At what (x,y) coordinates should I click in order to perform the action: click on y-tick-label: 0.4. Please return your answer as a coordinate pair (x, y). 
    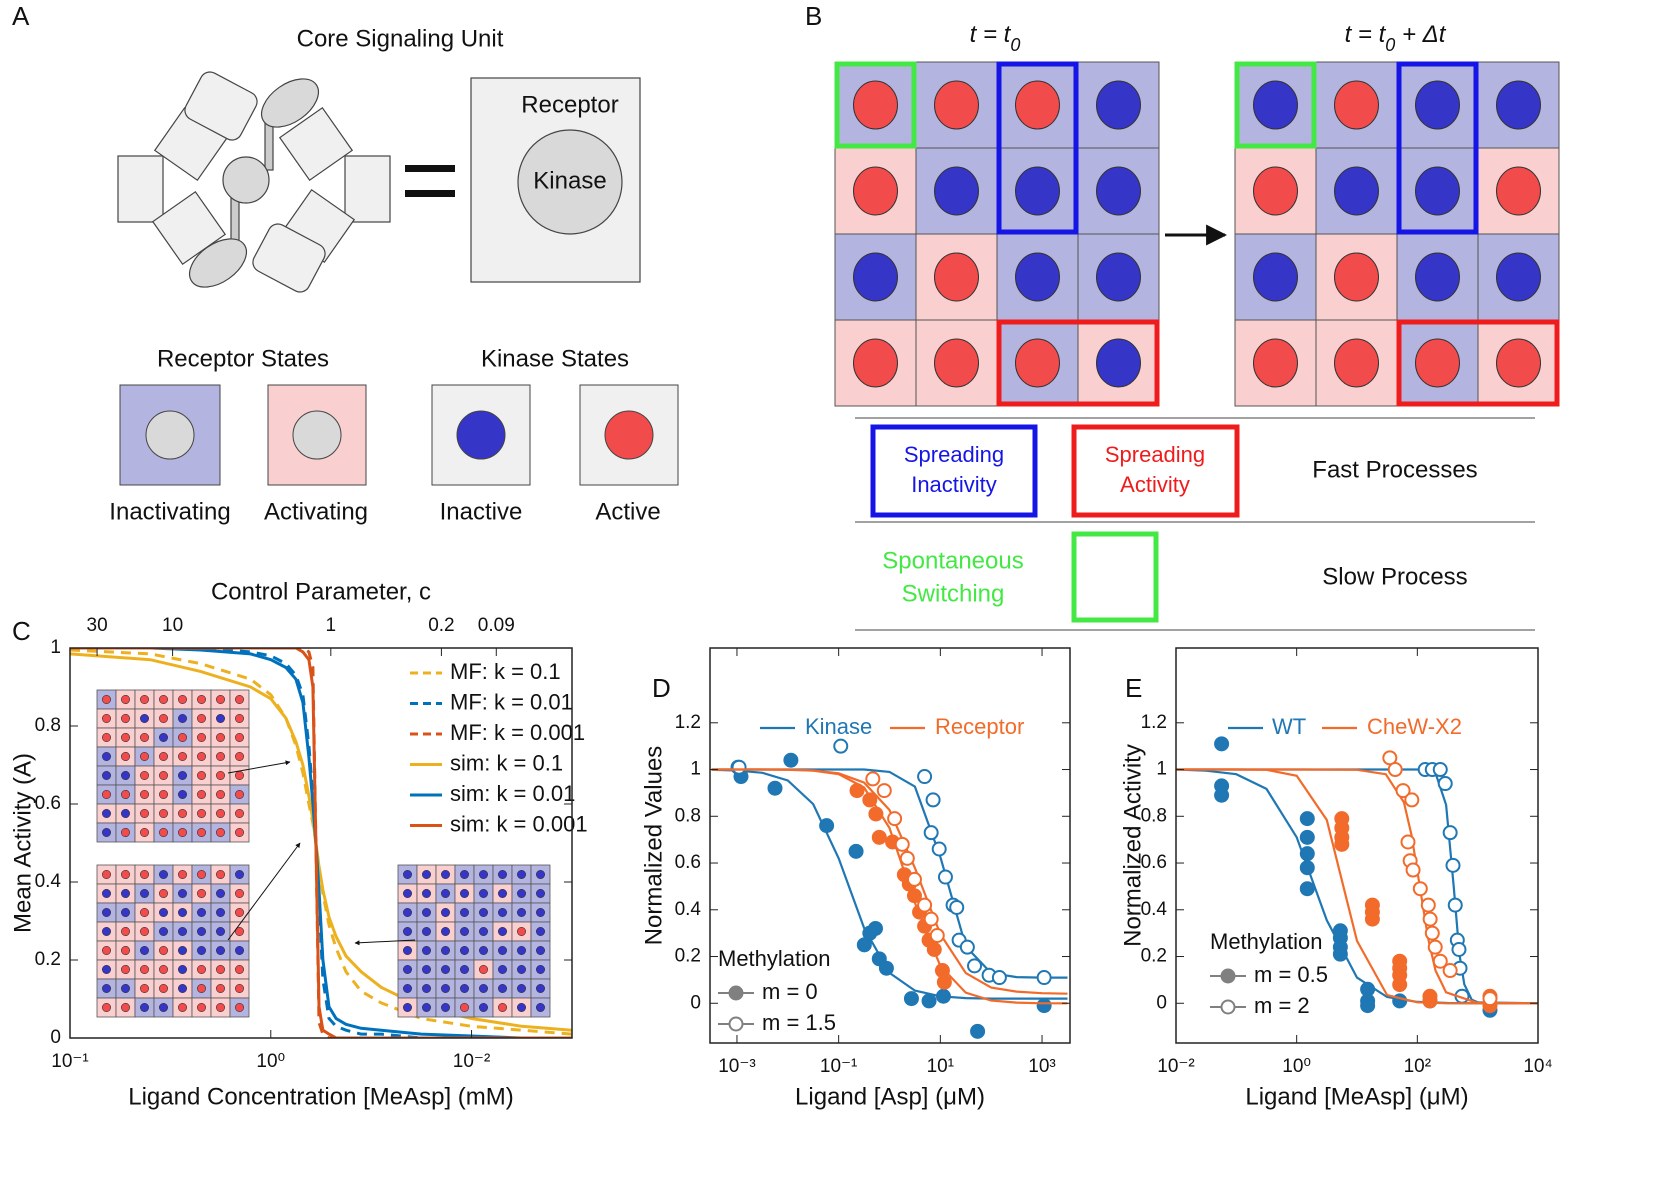
    Looking at the image, I should click on (48, 881).